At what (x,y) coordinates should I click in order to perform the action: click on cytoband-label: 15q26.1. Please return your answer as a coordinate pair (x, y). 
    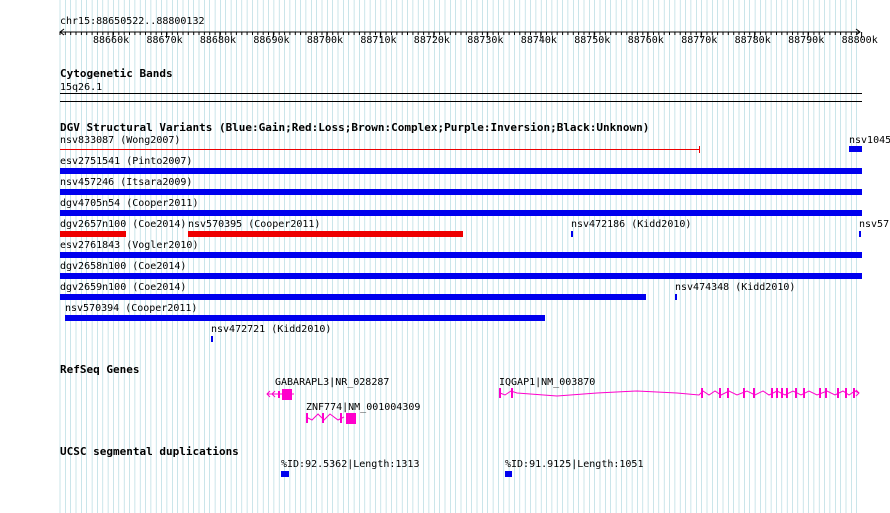
    Looking at the image, I should click on (81, 87).